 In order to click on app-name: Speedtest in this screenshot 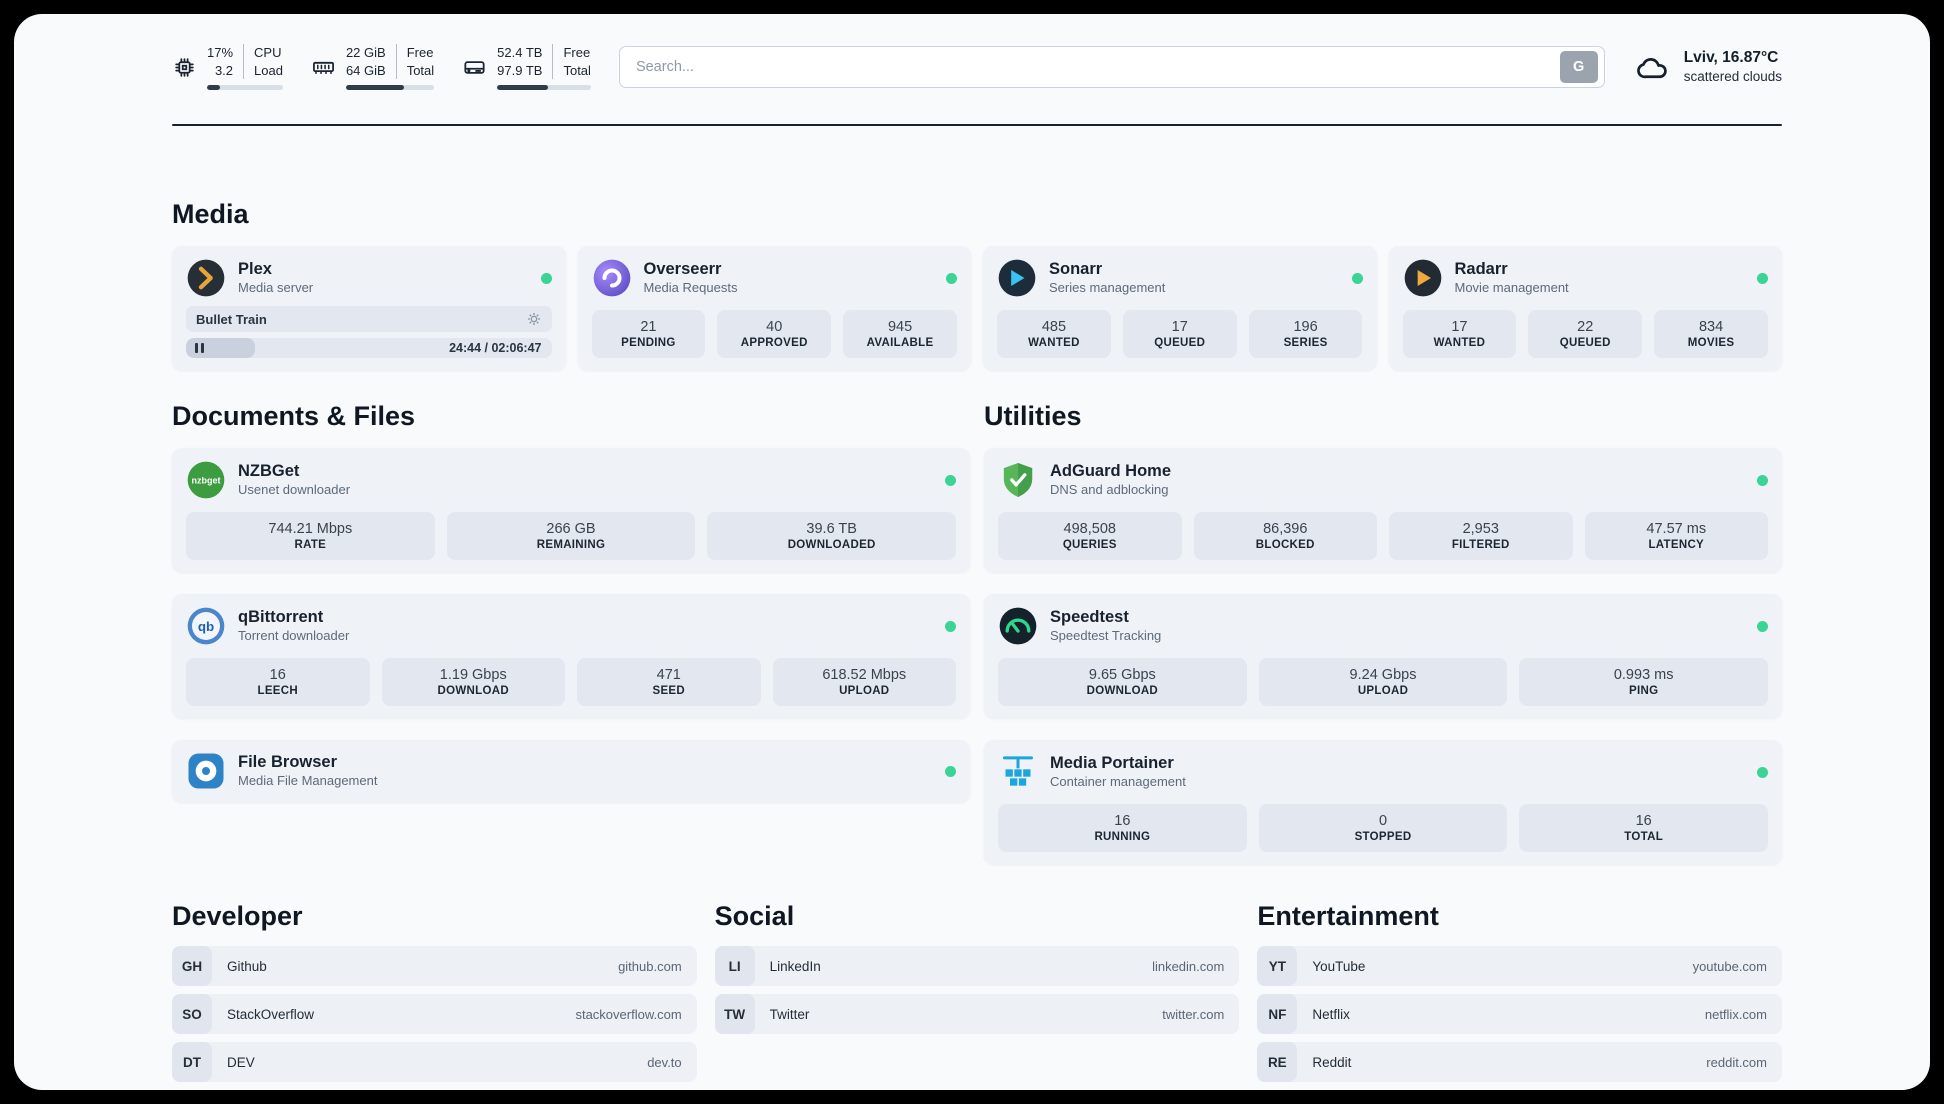, I will do `click(1089, 616)`.